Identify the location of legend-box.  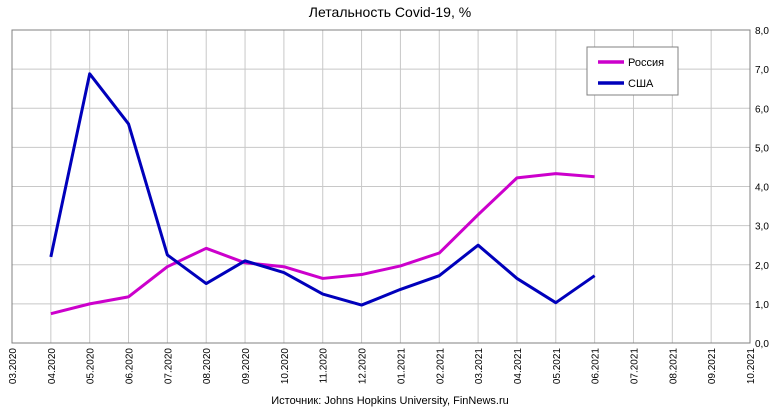
(632, 71).